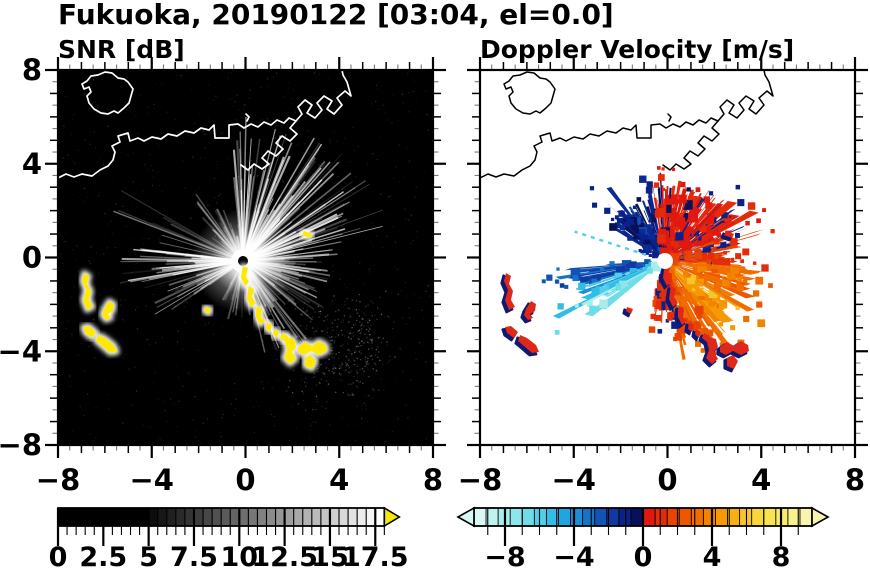 The image size is (870, 570). What do you see at coordinates (637, 49) in the screenshot?
I see `doppler-panel-title: Doppler Velocity [m/s]` at bounding box center [637, 49].